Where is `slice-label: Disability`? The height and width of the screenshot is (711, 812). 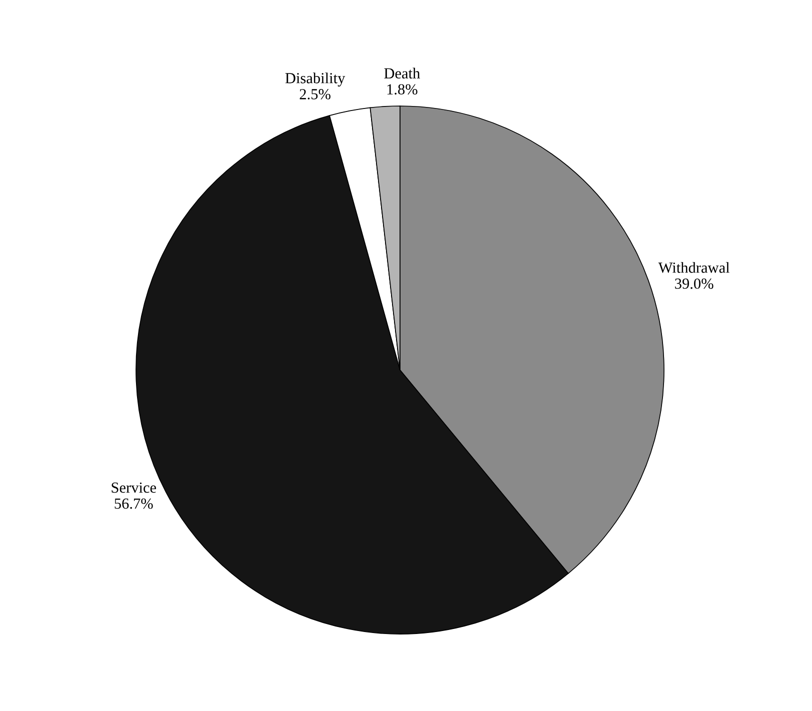
slice-label: Disability is located at coordinates (315, 79).